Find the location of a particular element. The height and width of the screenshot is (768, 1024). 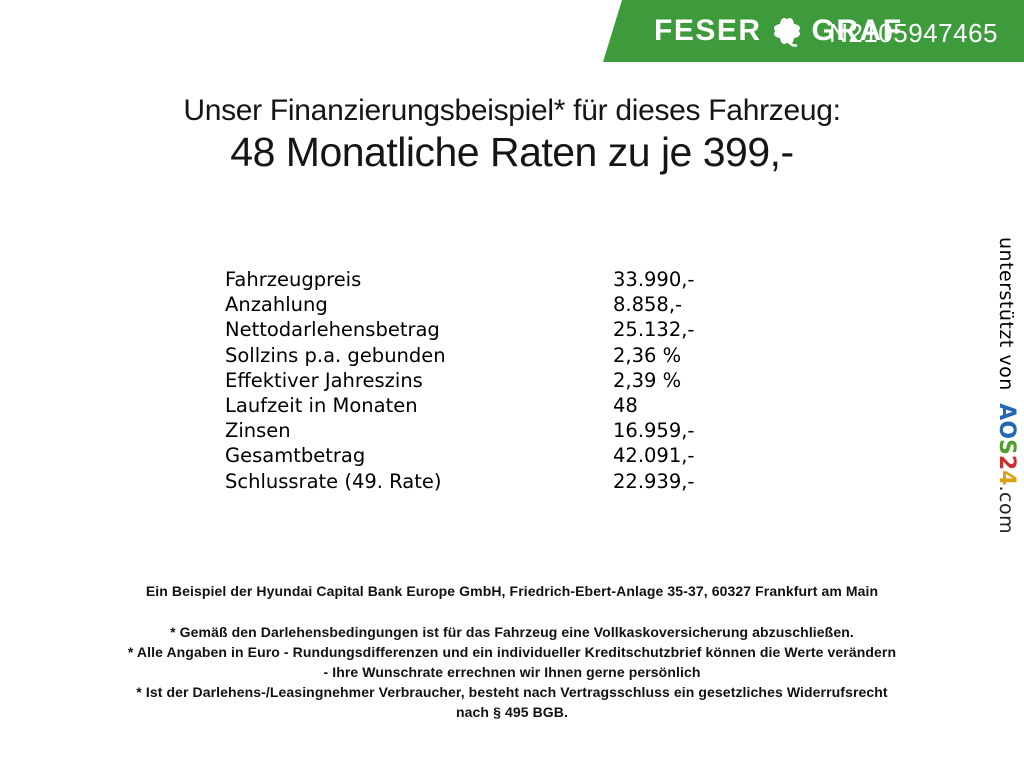

row-value: 2,36 % is located at coordinates (647, 355).